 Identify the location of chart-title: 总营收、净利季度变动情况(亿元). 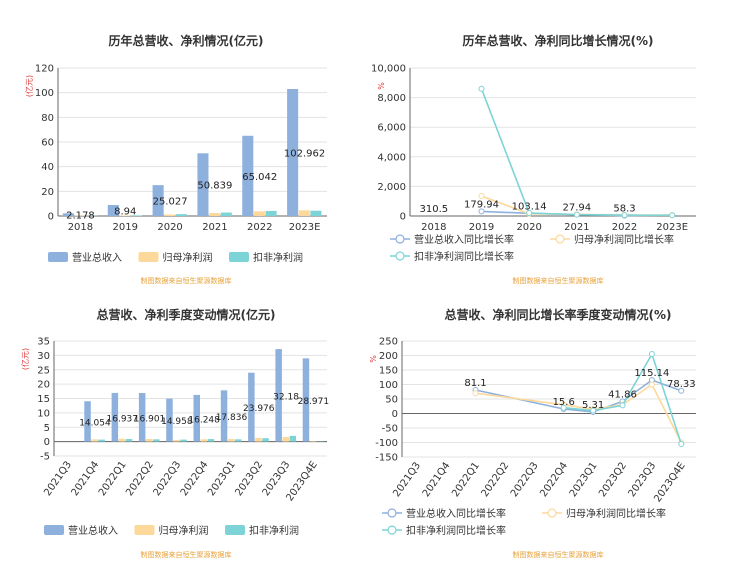
(186, 315).